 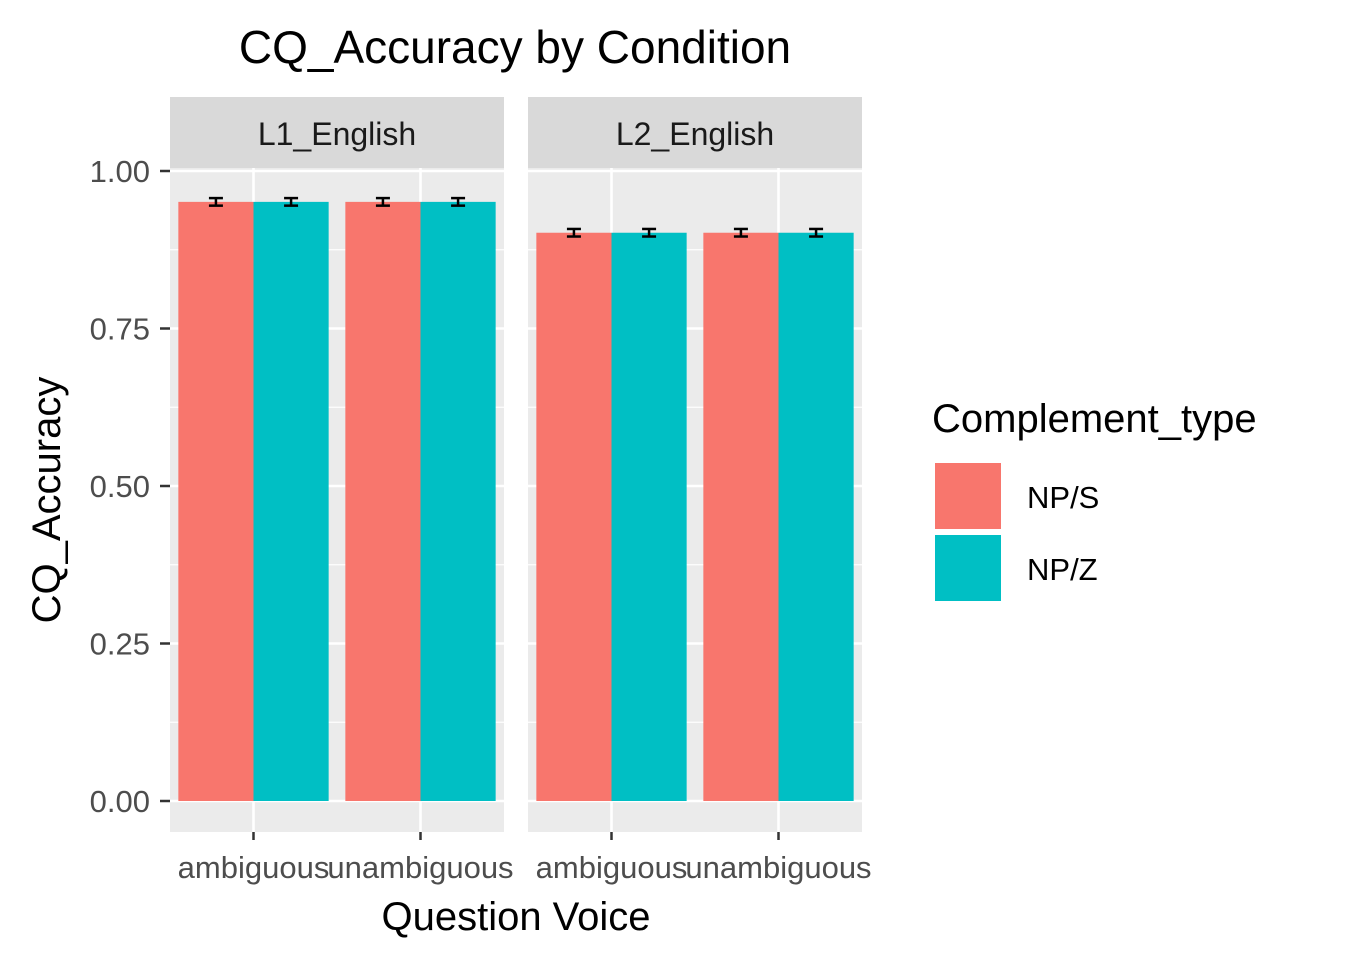 I want to click on legend-label: NP/Z, so click(x=1062, y=569).